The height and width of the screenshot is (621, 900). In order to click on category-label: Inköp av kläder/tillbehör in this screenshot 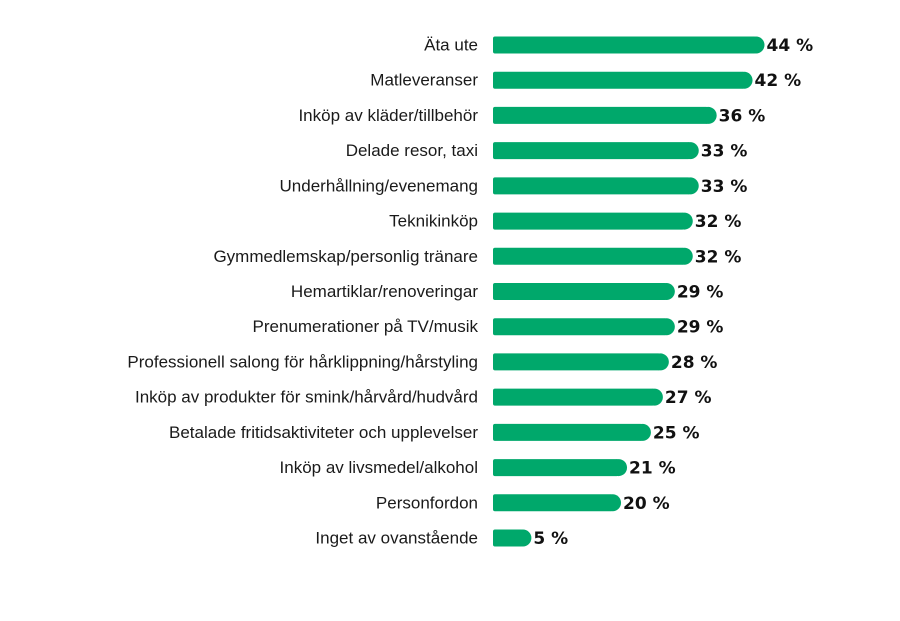, I will do `click(388, 115)`.